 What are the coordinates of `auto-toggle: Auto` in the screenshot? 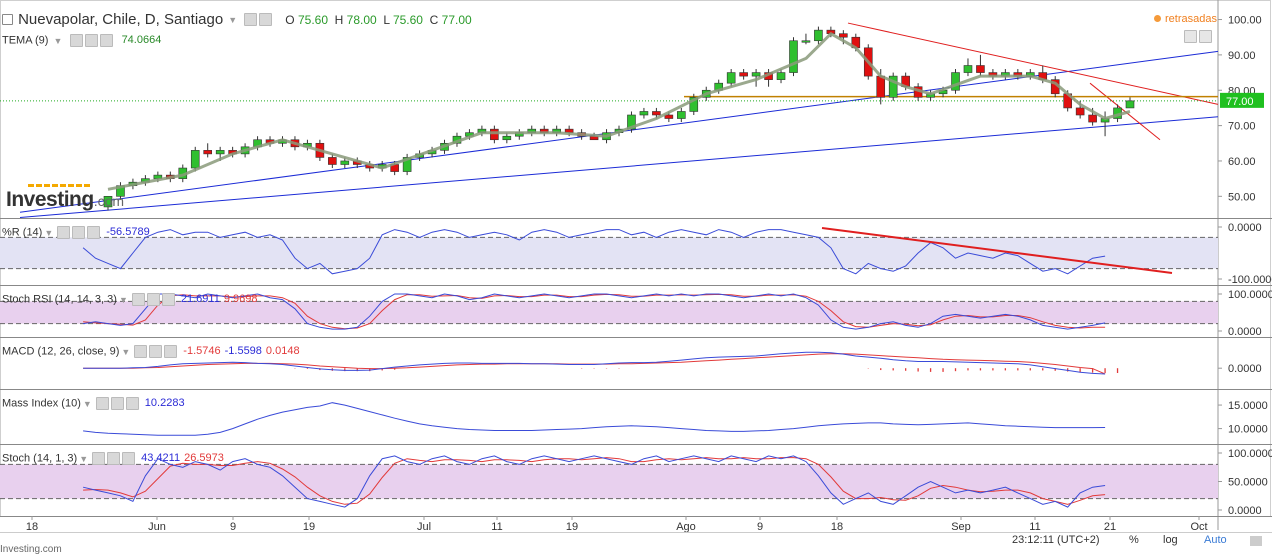 It's located at (1215, 540).